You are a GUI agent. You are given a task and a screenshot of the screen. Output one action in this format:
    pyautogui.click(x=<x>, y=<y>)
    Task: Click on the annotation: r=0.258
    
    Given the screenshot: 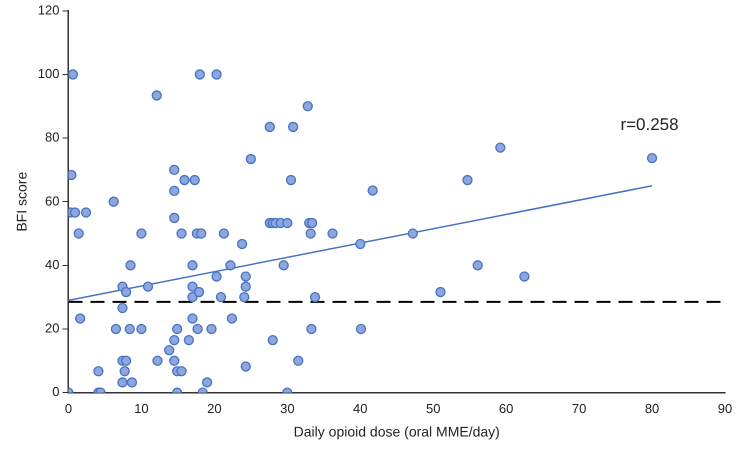 What is the action you would take?
    pyautogui.click(x=649, y=124)
    